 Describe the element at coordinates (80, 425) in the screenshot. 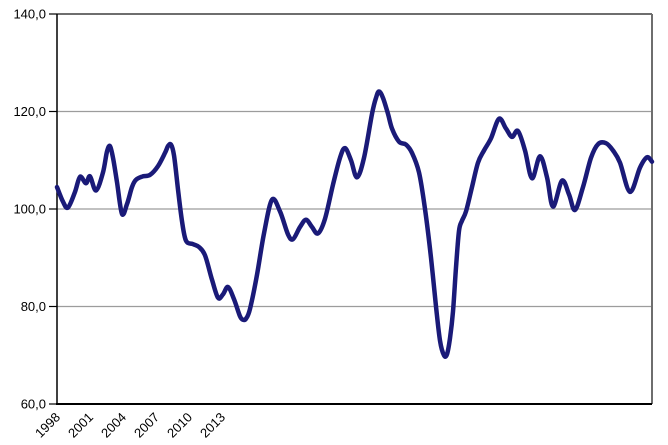

I see `x-axis-label: 2001` at that location.